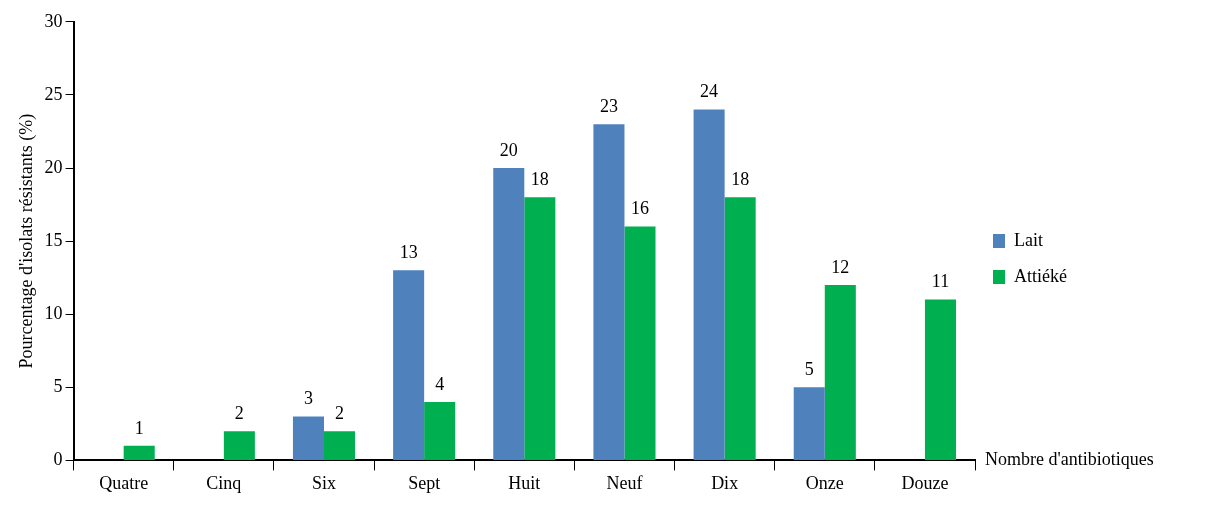  Describe the element at coordinates (508, 149) in the screenshot. I see `data-label: 20` at that location.